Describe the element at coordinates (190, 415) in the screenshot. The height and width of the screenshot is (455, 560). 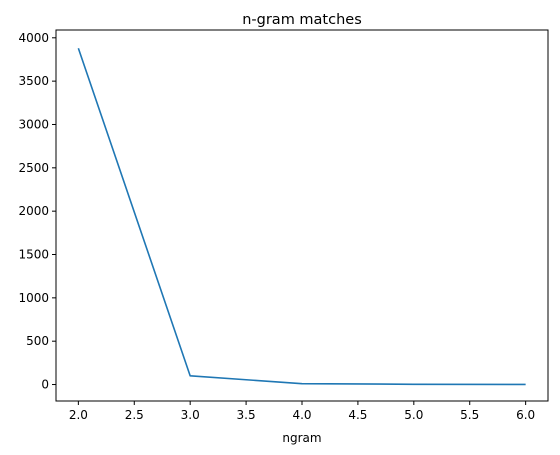
I see `x-tick-label: 3.0` at that location.